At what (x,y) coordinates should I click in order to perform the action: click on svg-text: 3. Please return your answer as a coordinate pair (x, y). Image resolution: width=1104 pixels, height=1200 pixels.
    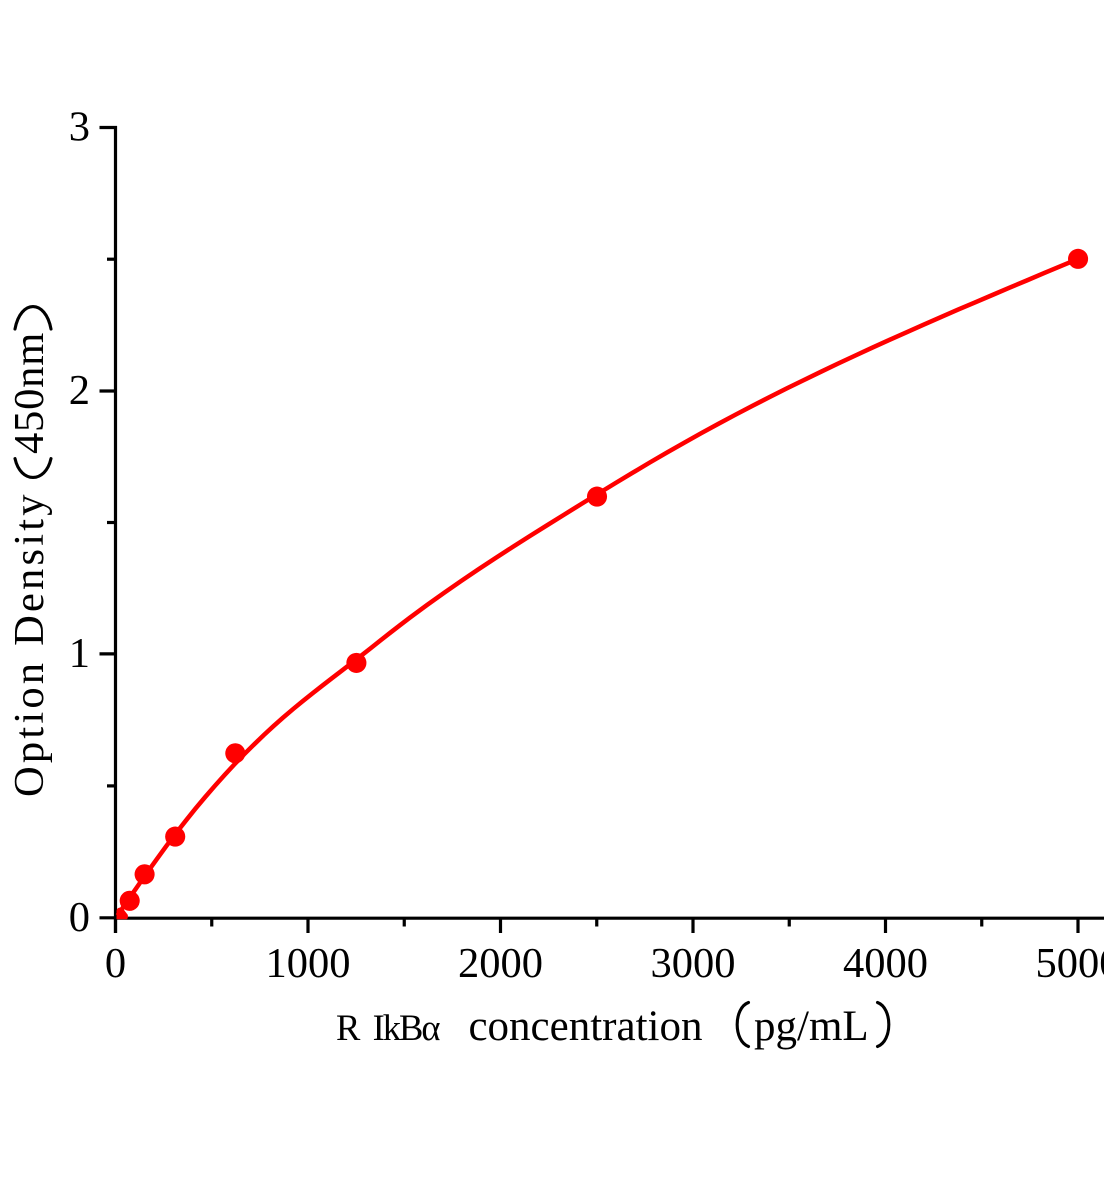
    Looking at the image, I should click on (79, 127).